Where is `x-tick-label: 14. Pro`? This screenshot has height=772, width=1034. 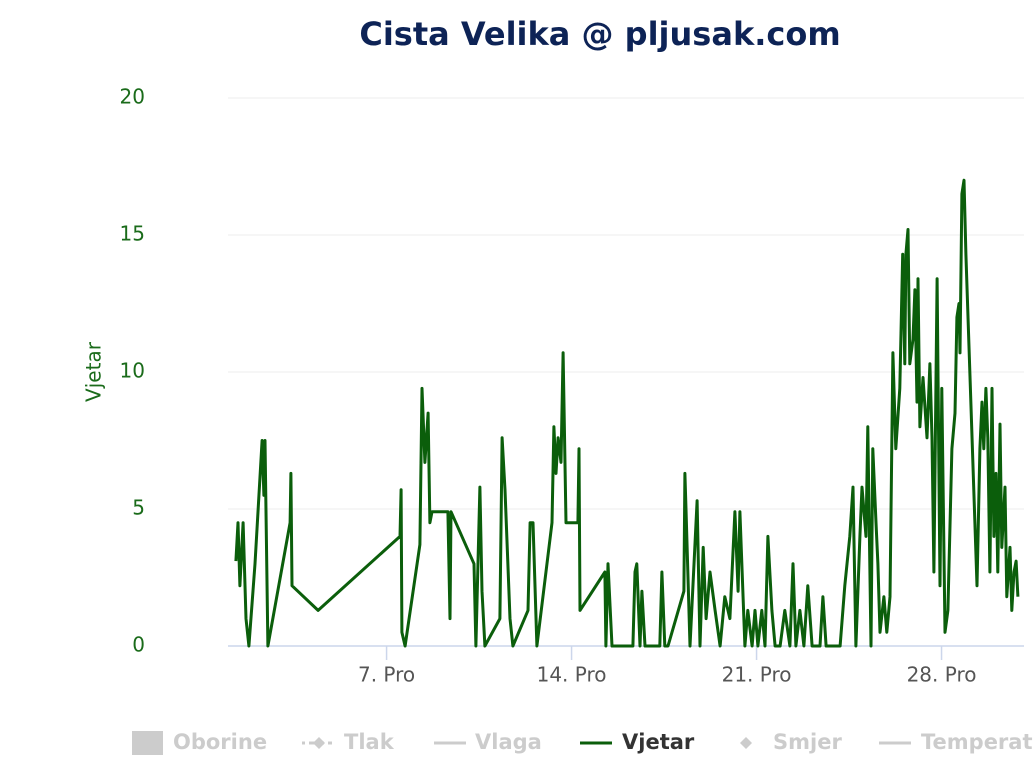 x-tick-label: 14. Pro is located at coordinates (572, 675).